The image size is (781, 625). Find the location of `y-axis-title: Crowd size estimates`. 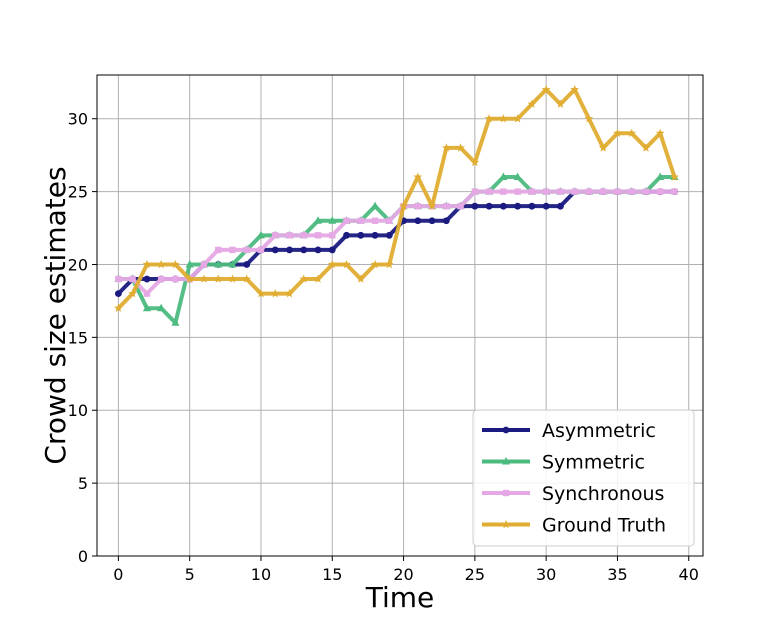

y-axis-title: Crowd size estimates is located at coordinates (55, 315).